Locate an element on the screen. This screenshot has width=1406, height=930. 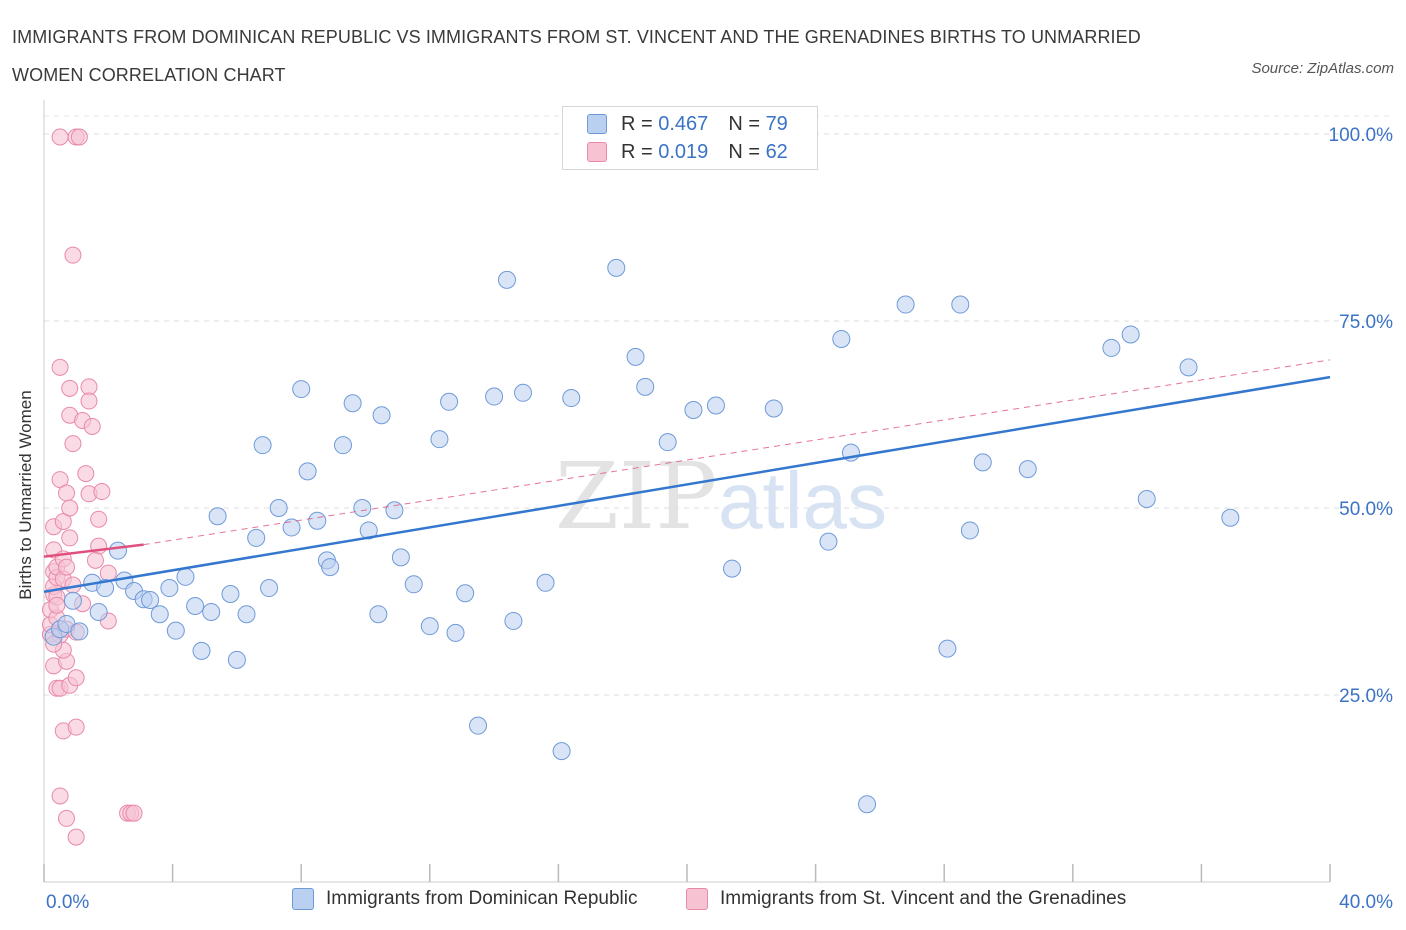
legend-swatch-blue is located at coordinates (597, 124).